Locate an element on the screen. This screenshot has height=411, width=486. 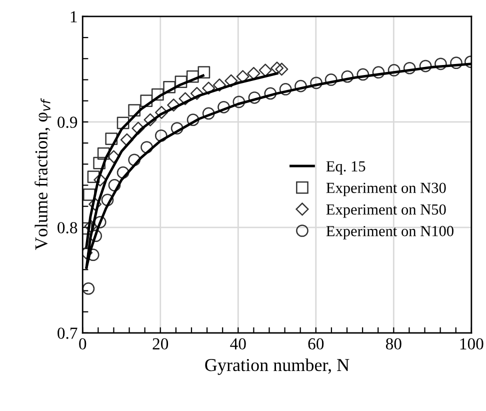
y-tick-label: 0.8 is located at coordinates (68, 228).